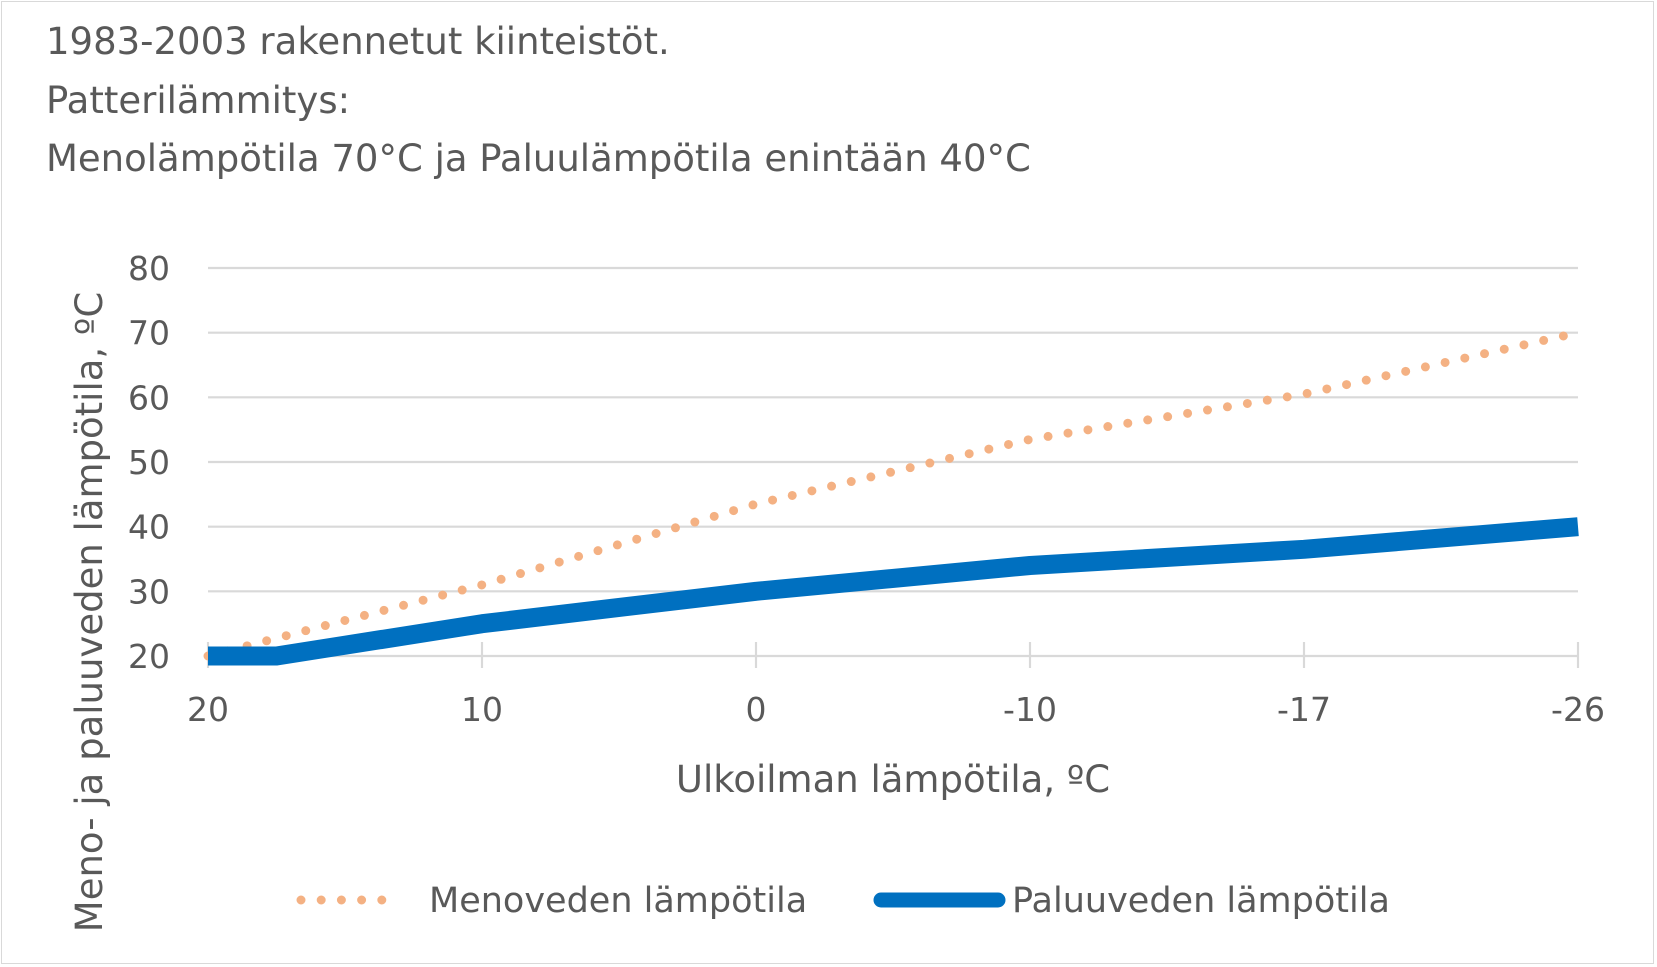 Image resolution: width=1657 pixels, height=967 pixels. What do you see at coordinates (149, 527) in the screenshot?
I see `y-tick-label: 40` at bounding box center [149, 527].